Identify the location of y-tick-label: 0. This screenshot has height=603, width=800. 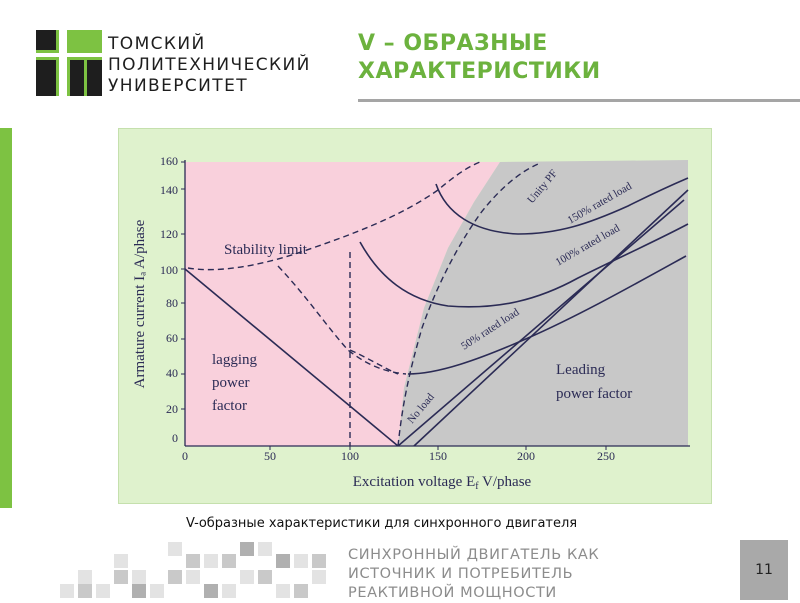
(175, 438).